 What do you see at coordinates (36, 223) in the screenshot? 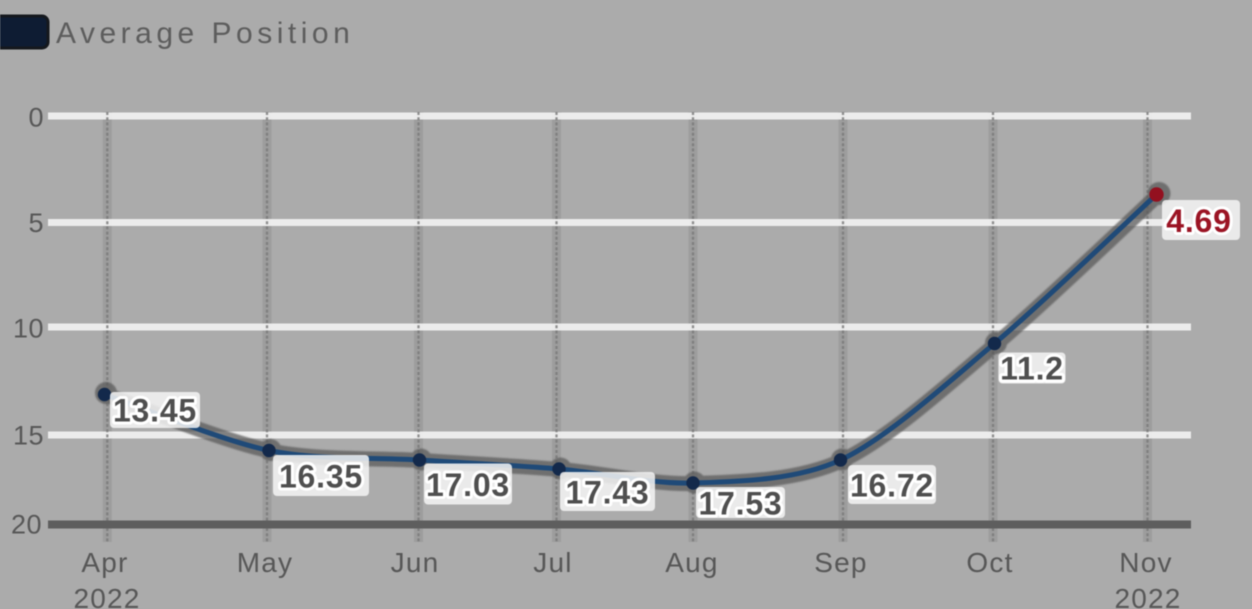
I see `svg-text: 5` at bounding box center [36, 223].